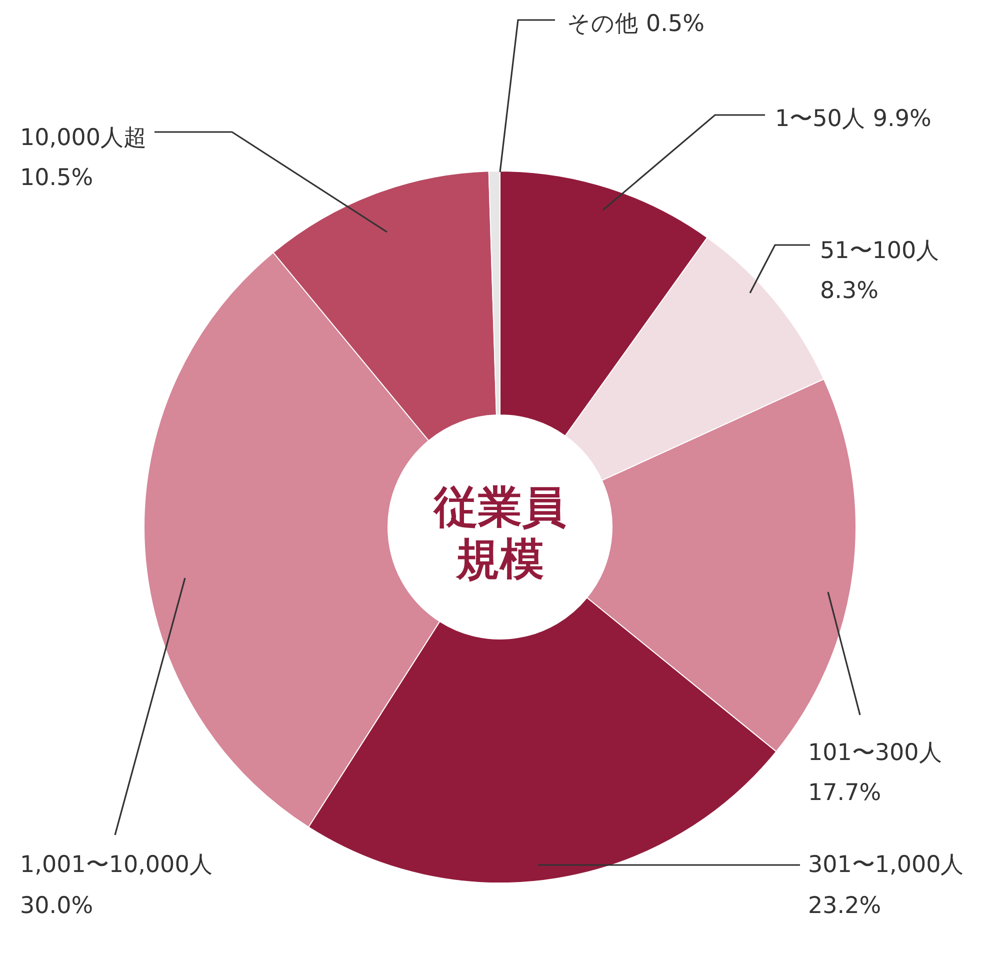 This screenshot has height=953, width=985. I want to click on slice-label: 1,001〜10,000人, so click(116, 865).